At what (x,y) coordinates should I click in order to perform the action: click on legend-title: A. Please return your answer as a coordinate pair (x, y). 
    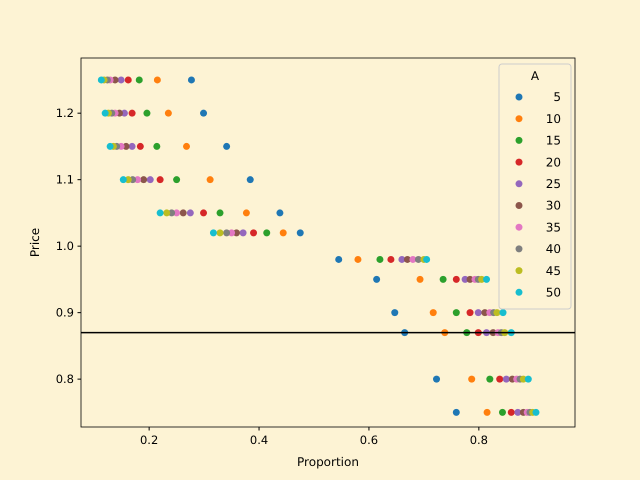
    Looking at the image, I should click on (535, 76).